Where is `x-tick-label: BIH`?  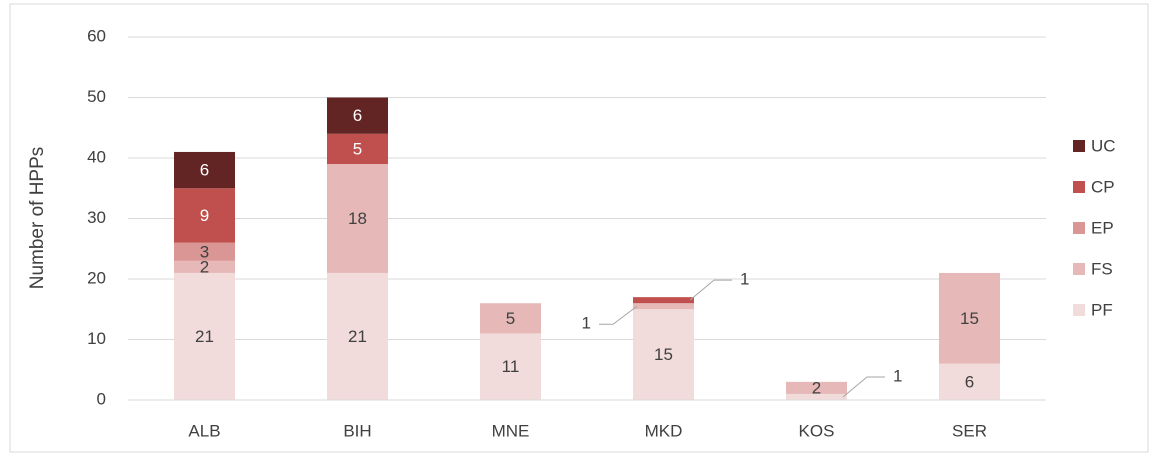
x-tick-label: BIH is located at coordinates (357, 430).